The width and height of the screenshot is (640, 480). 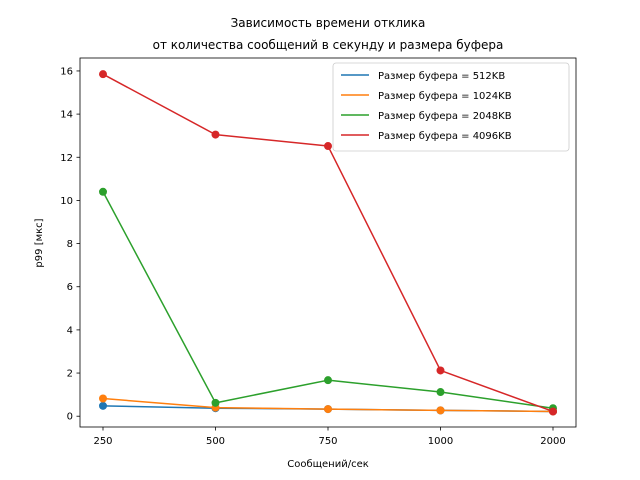 What do you see at coordinates (215, 441) in the screenshot?
I see `x-tick-label: 500` at bounding box center [215, 441].